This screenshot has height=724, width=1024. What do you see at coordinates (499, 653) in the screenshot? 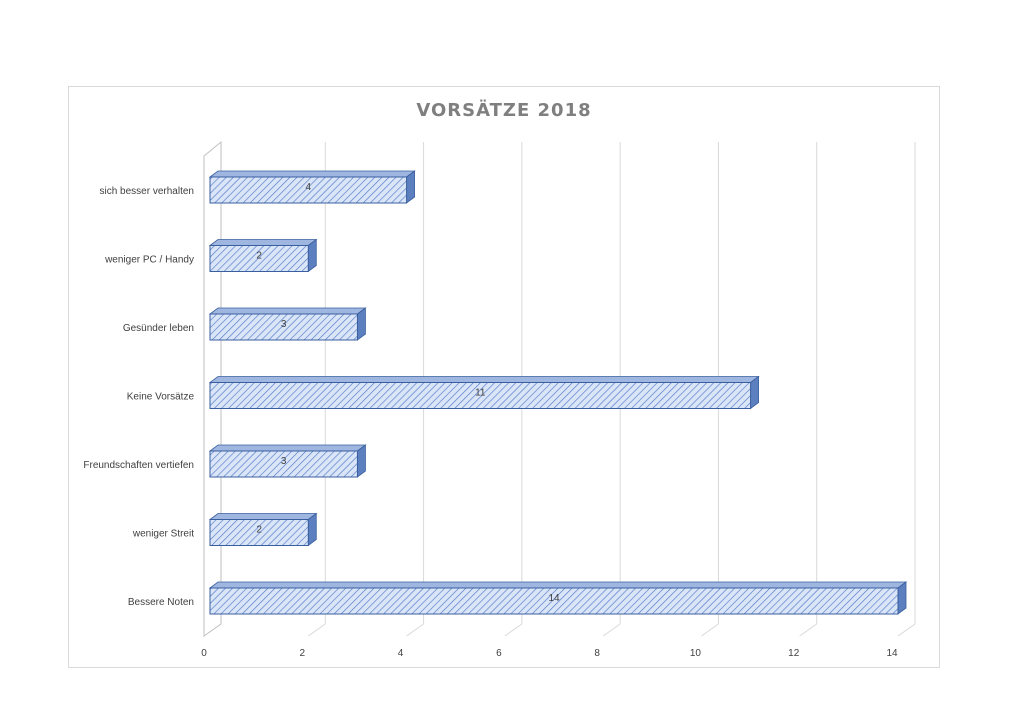
I see `x-tick-label: 6` at bounding box center [499, 653].